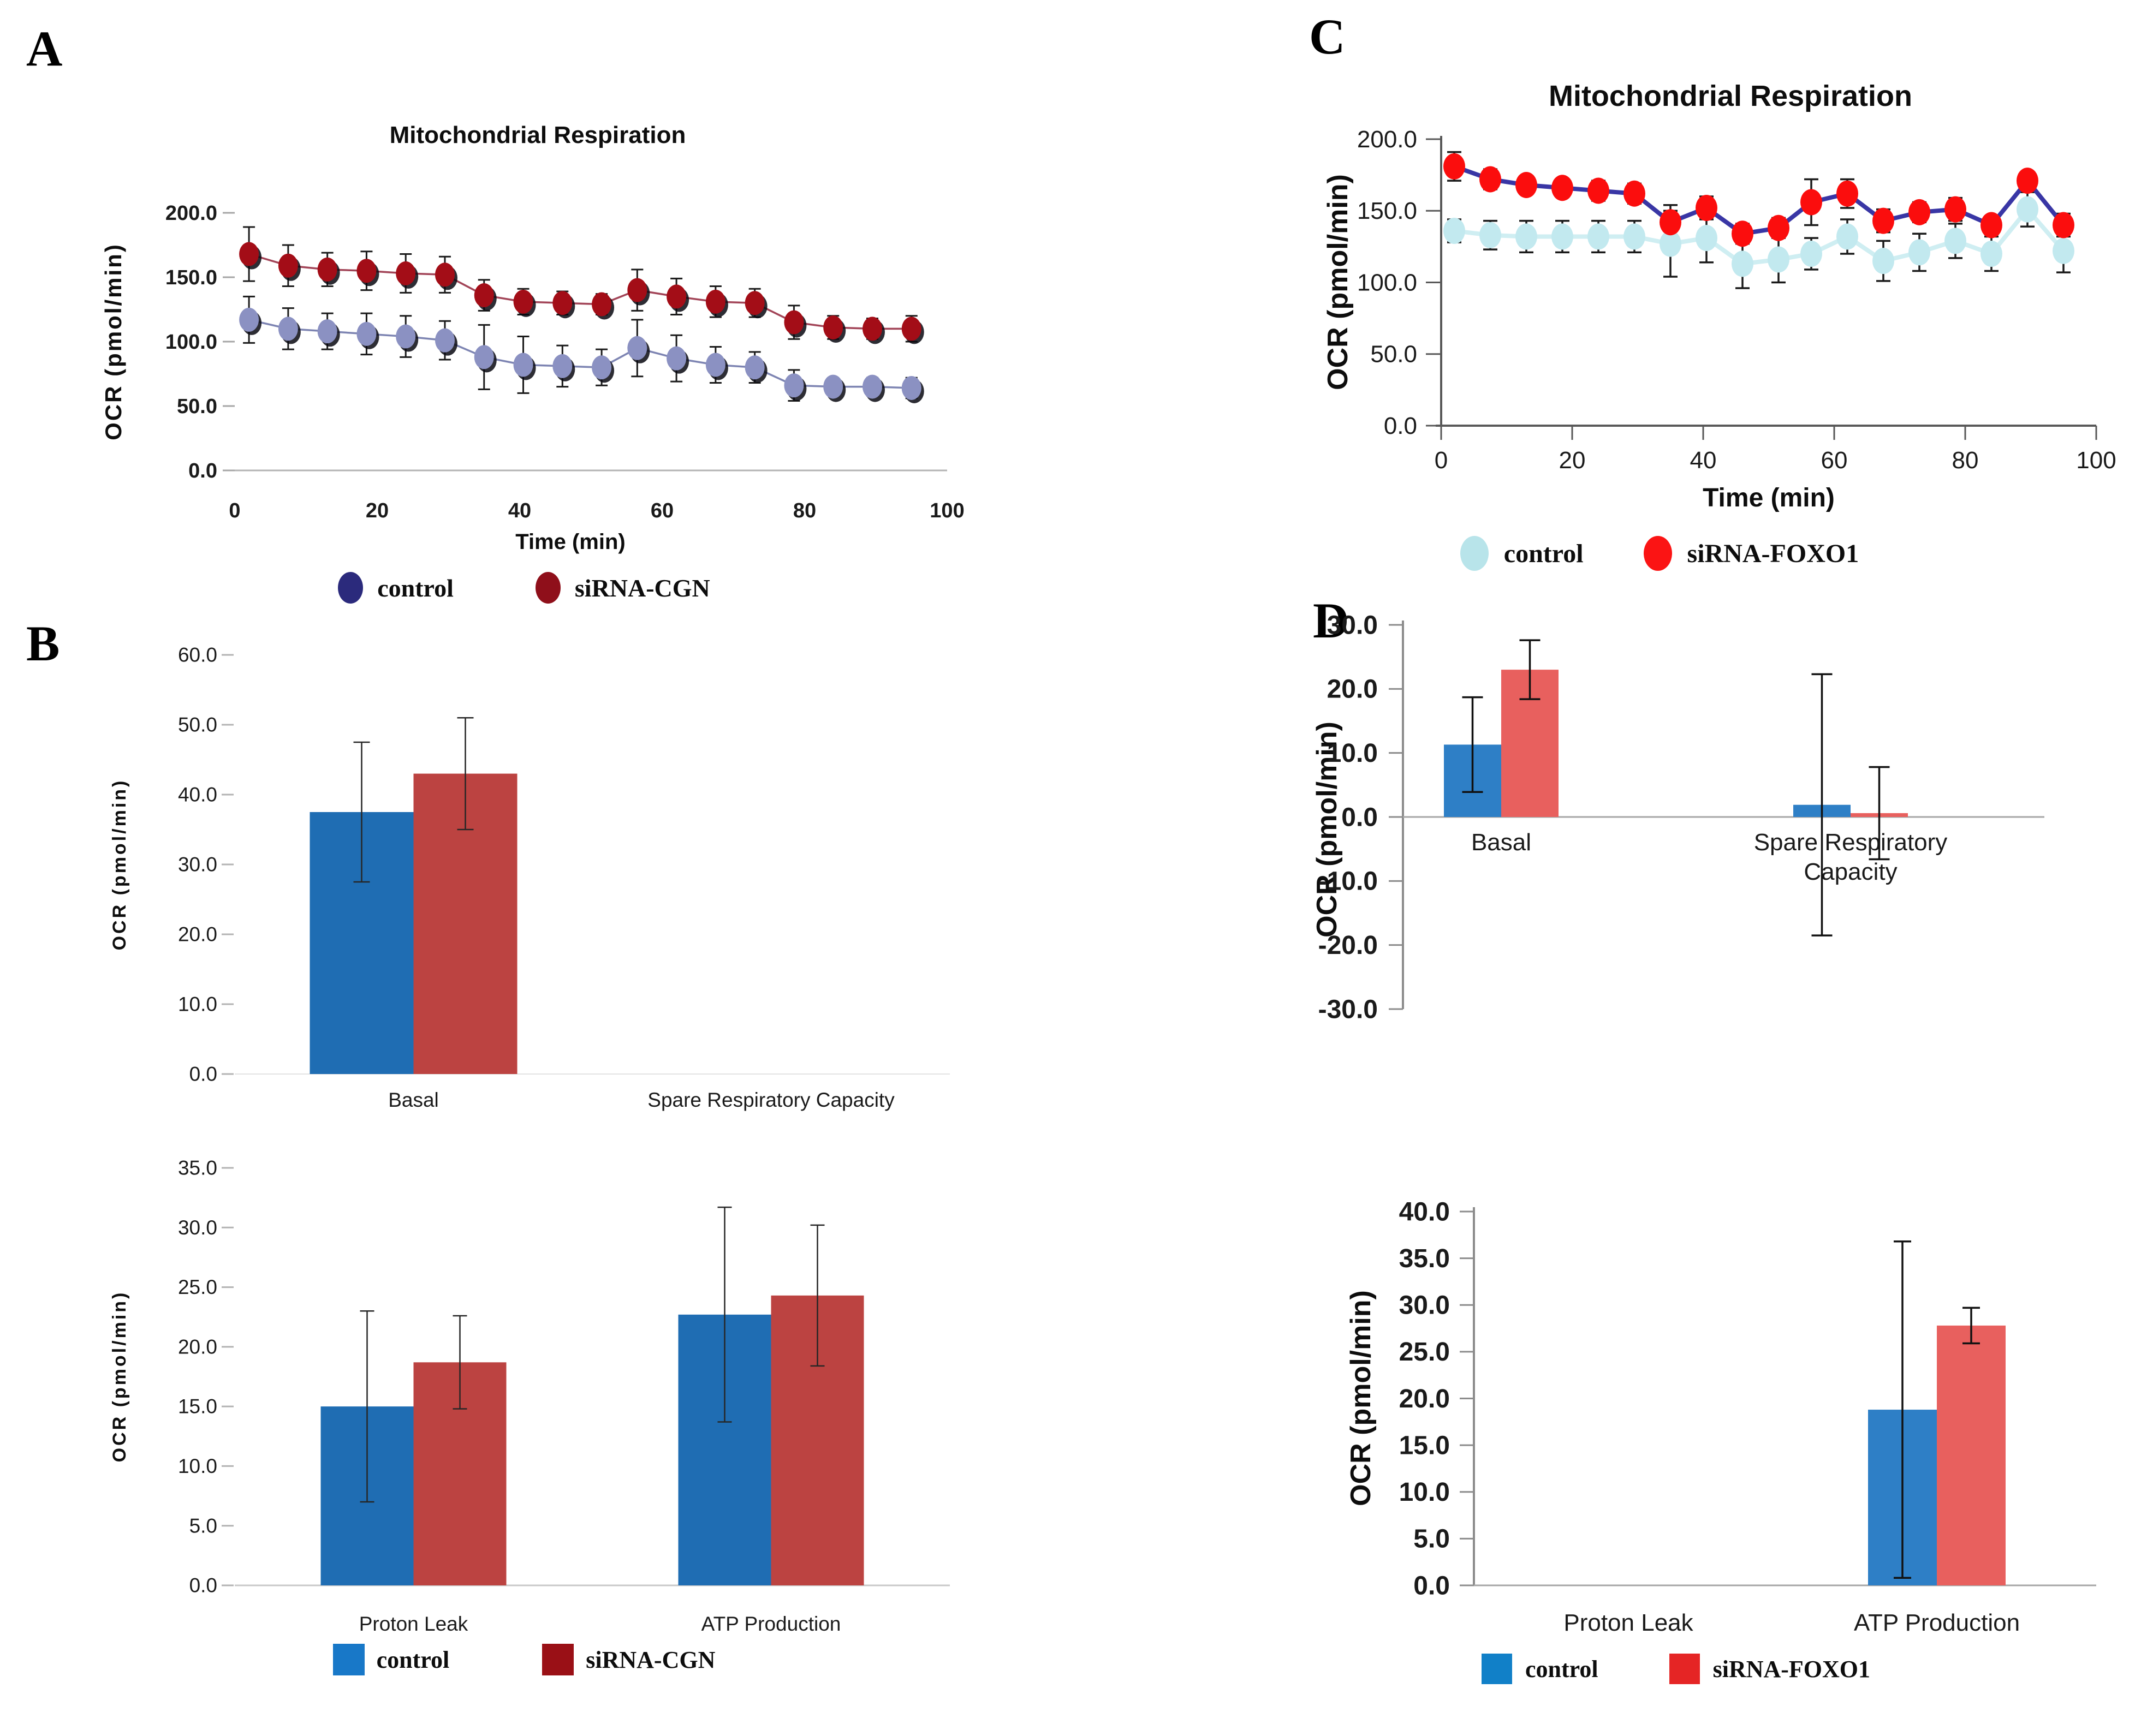 This screenshot has width=2153, height=1736. Describe the element at coordinates (545, 1449) in the screenshot. I see `series-bars-control` at that location.